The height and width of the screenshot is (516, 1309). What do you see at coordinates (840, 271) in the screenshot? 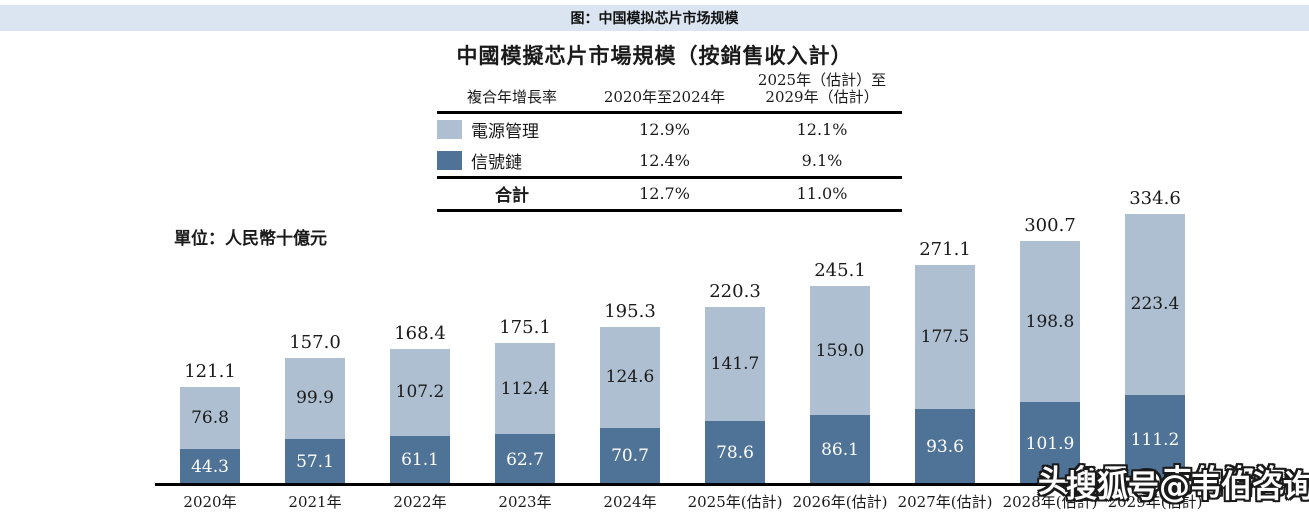
I see `bar-total-value: 245.1` at bounding box center [840, 271].